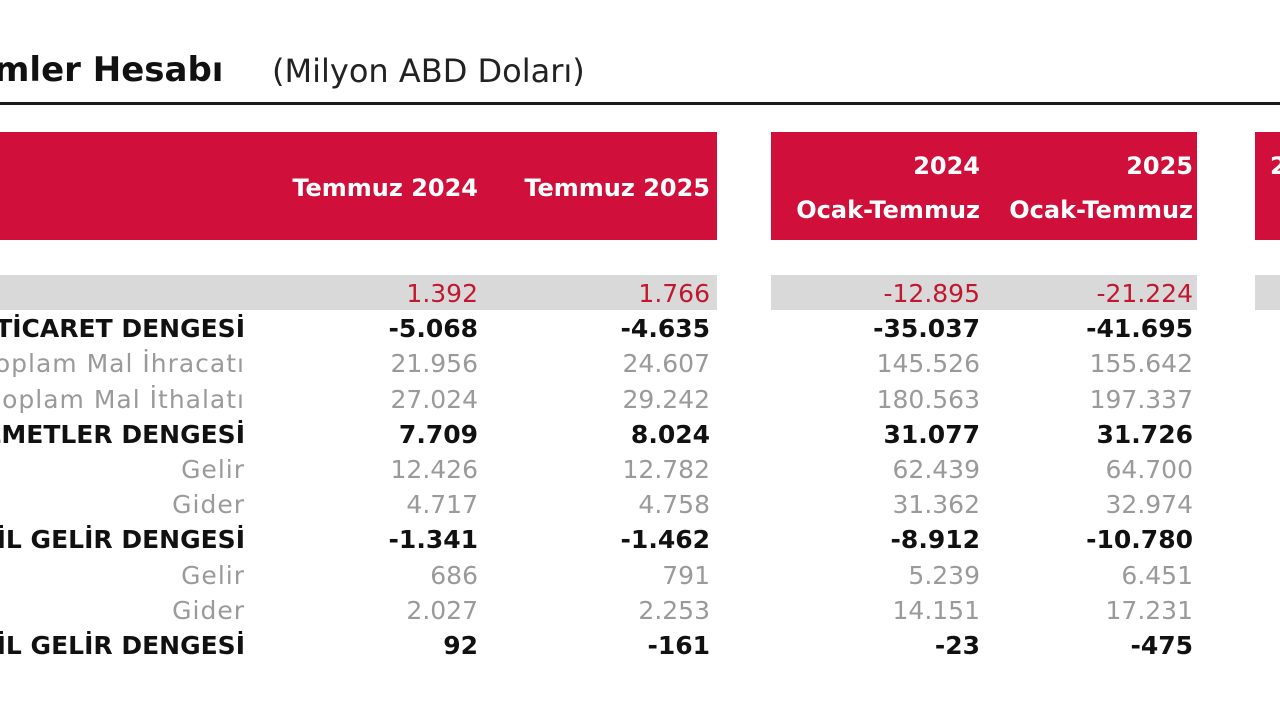 The width and height of the screenshot is (1280, 720). Describe the element at coordinates (640, 645) in the screenshot. I see `table-row: CİL GELİR DENGESİ 92 -161 -23 -475` at that location.